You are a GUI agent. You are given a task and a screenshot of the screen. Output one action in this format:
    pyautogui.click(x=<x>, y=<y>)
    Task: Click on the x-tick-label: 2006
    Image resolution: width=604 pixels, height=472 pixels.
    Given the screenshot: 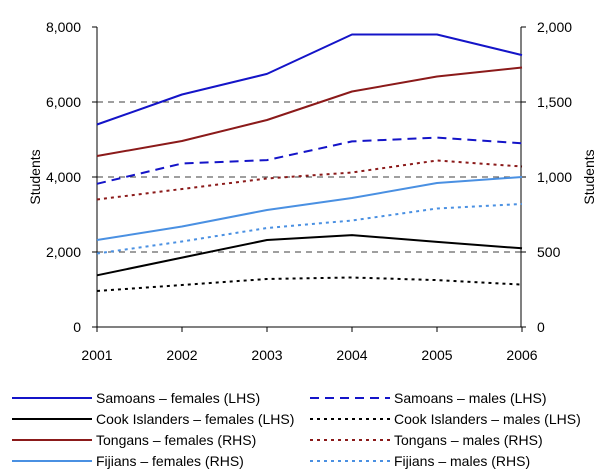 What is the action you would take?
    pyautogui.click(x=521, y=355)
    